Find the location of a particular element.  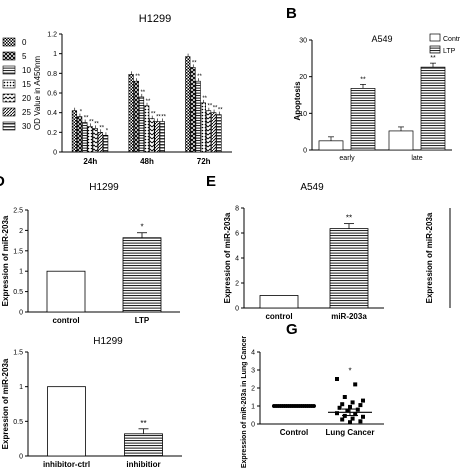

panel-letter-e: E is located at coordinates (211, 181).